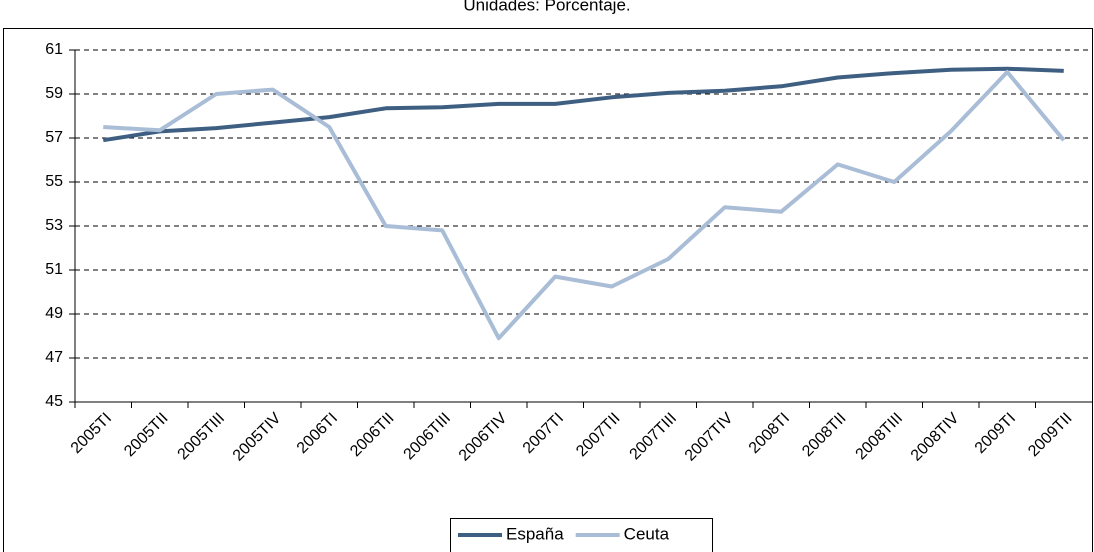 This screenshot has height=552, width=1094. Describe the element at coordinates (54, 225) in the screenshot. I see `y-tick-label: 53` at that location.